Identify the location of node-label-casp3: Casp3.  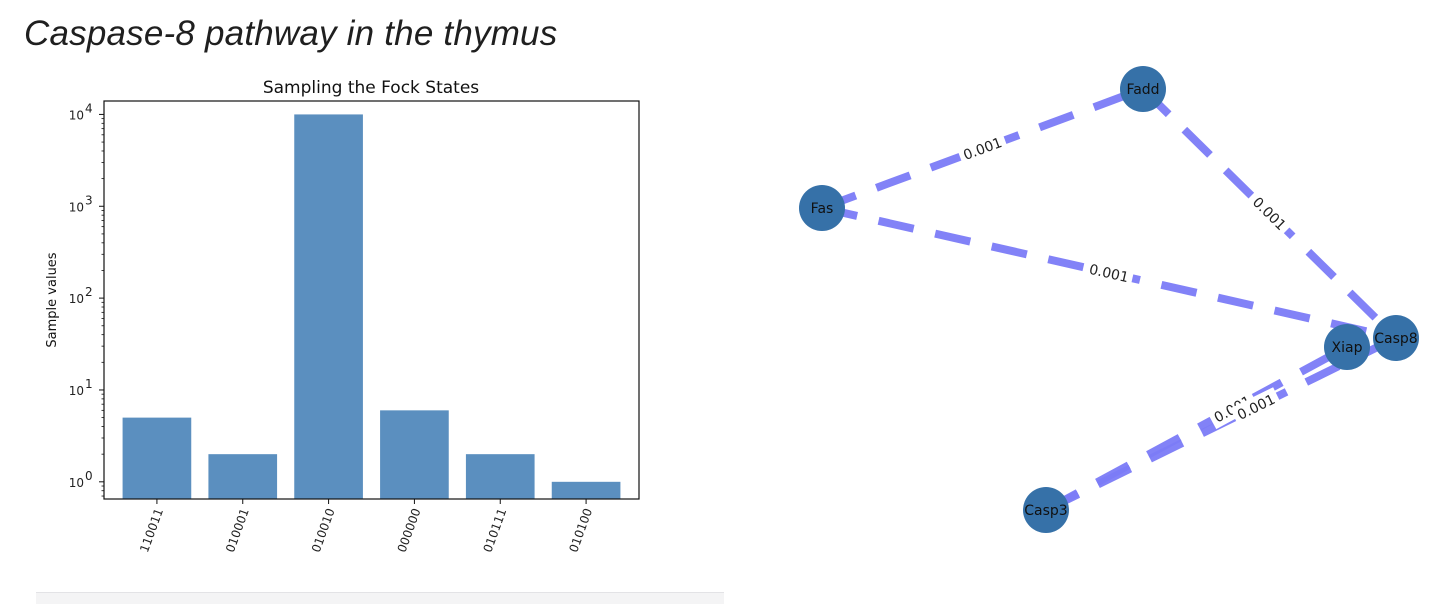
(1045, 511).